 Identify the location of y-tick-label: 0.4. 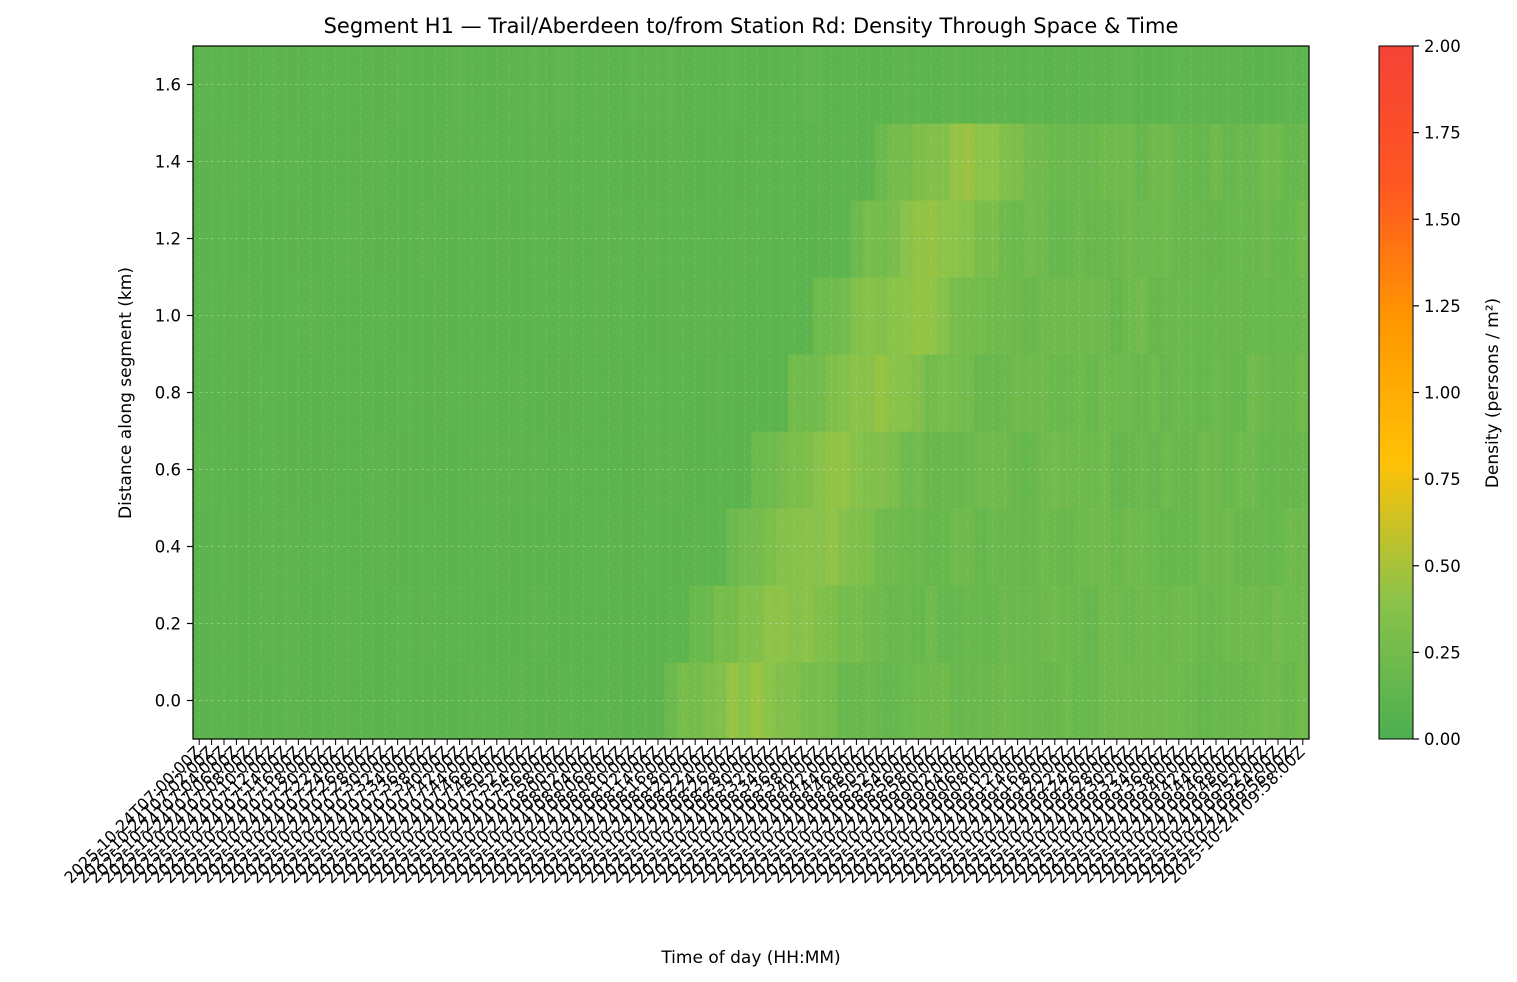
(168, 547).